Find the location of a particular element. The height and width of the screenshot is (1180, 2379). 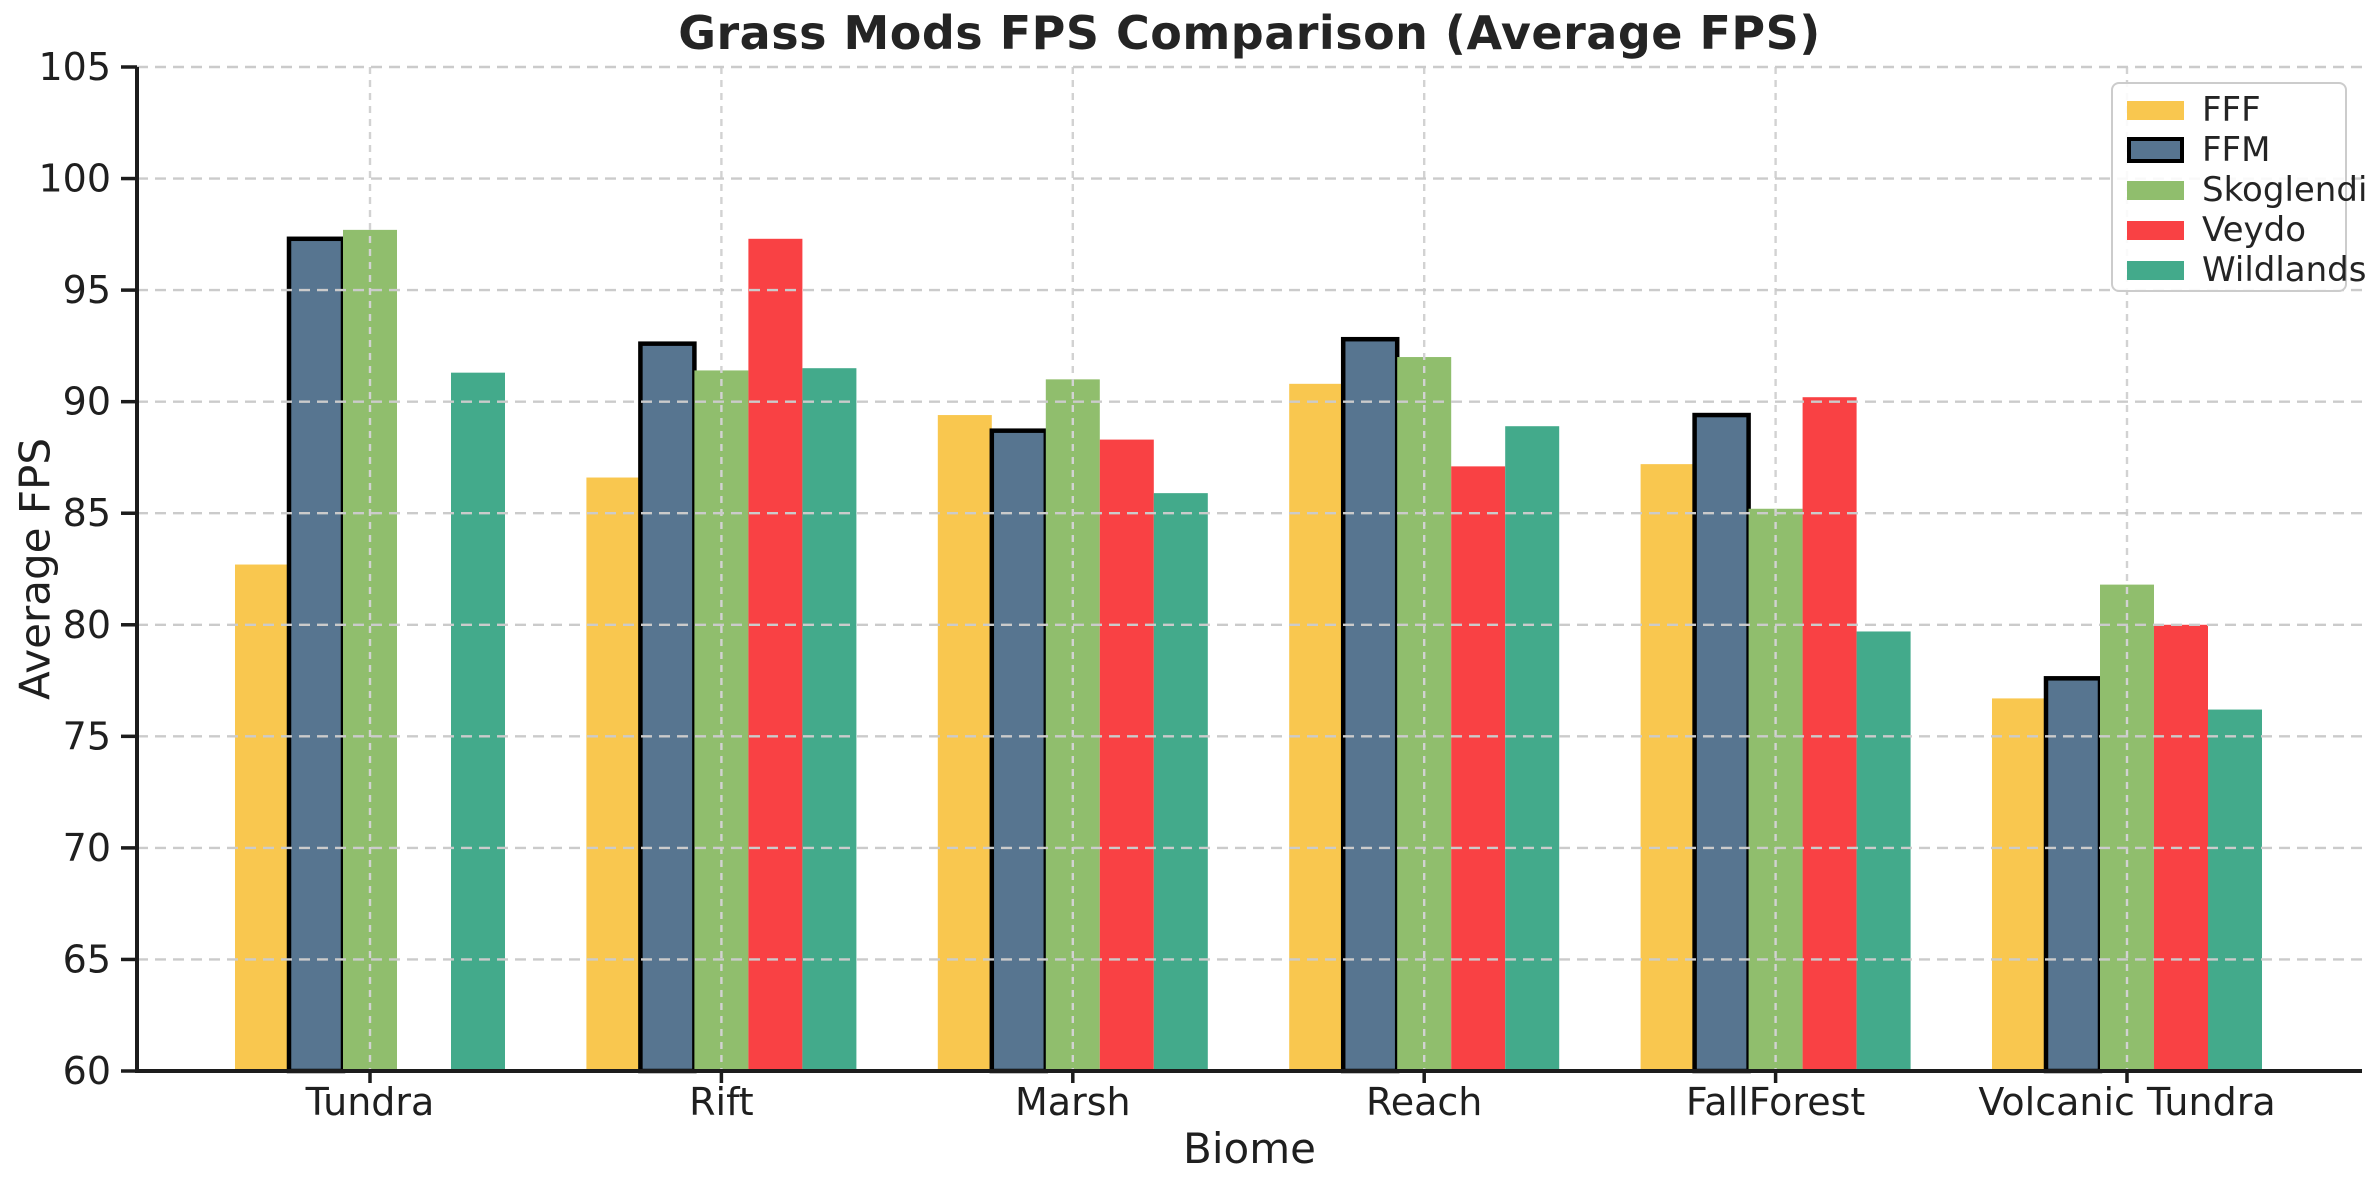

legend-item-FFF: FFF is located at coordinates (2233, 110).